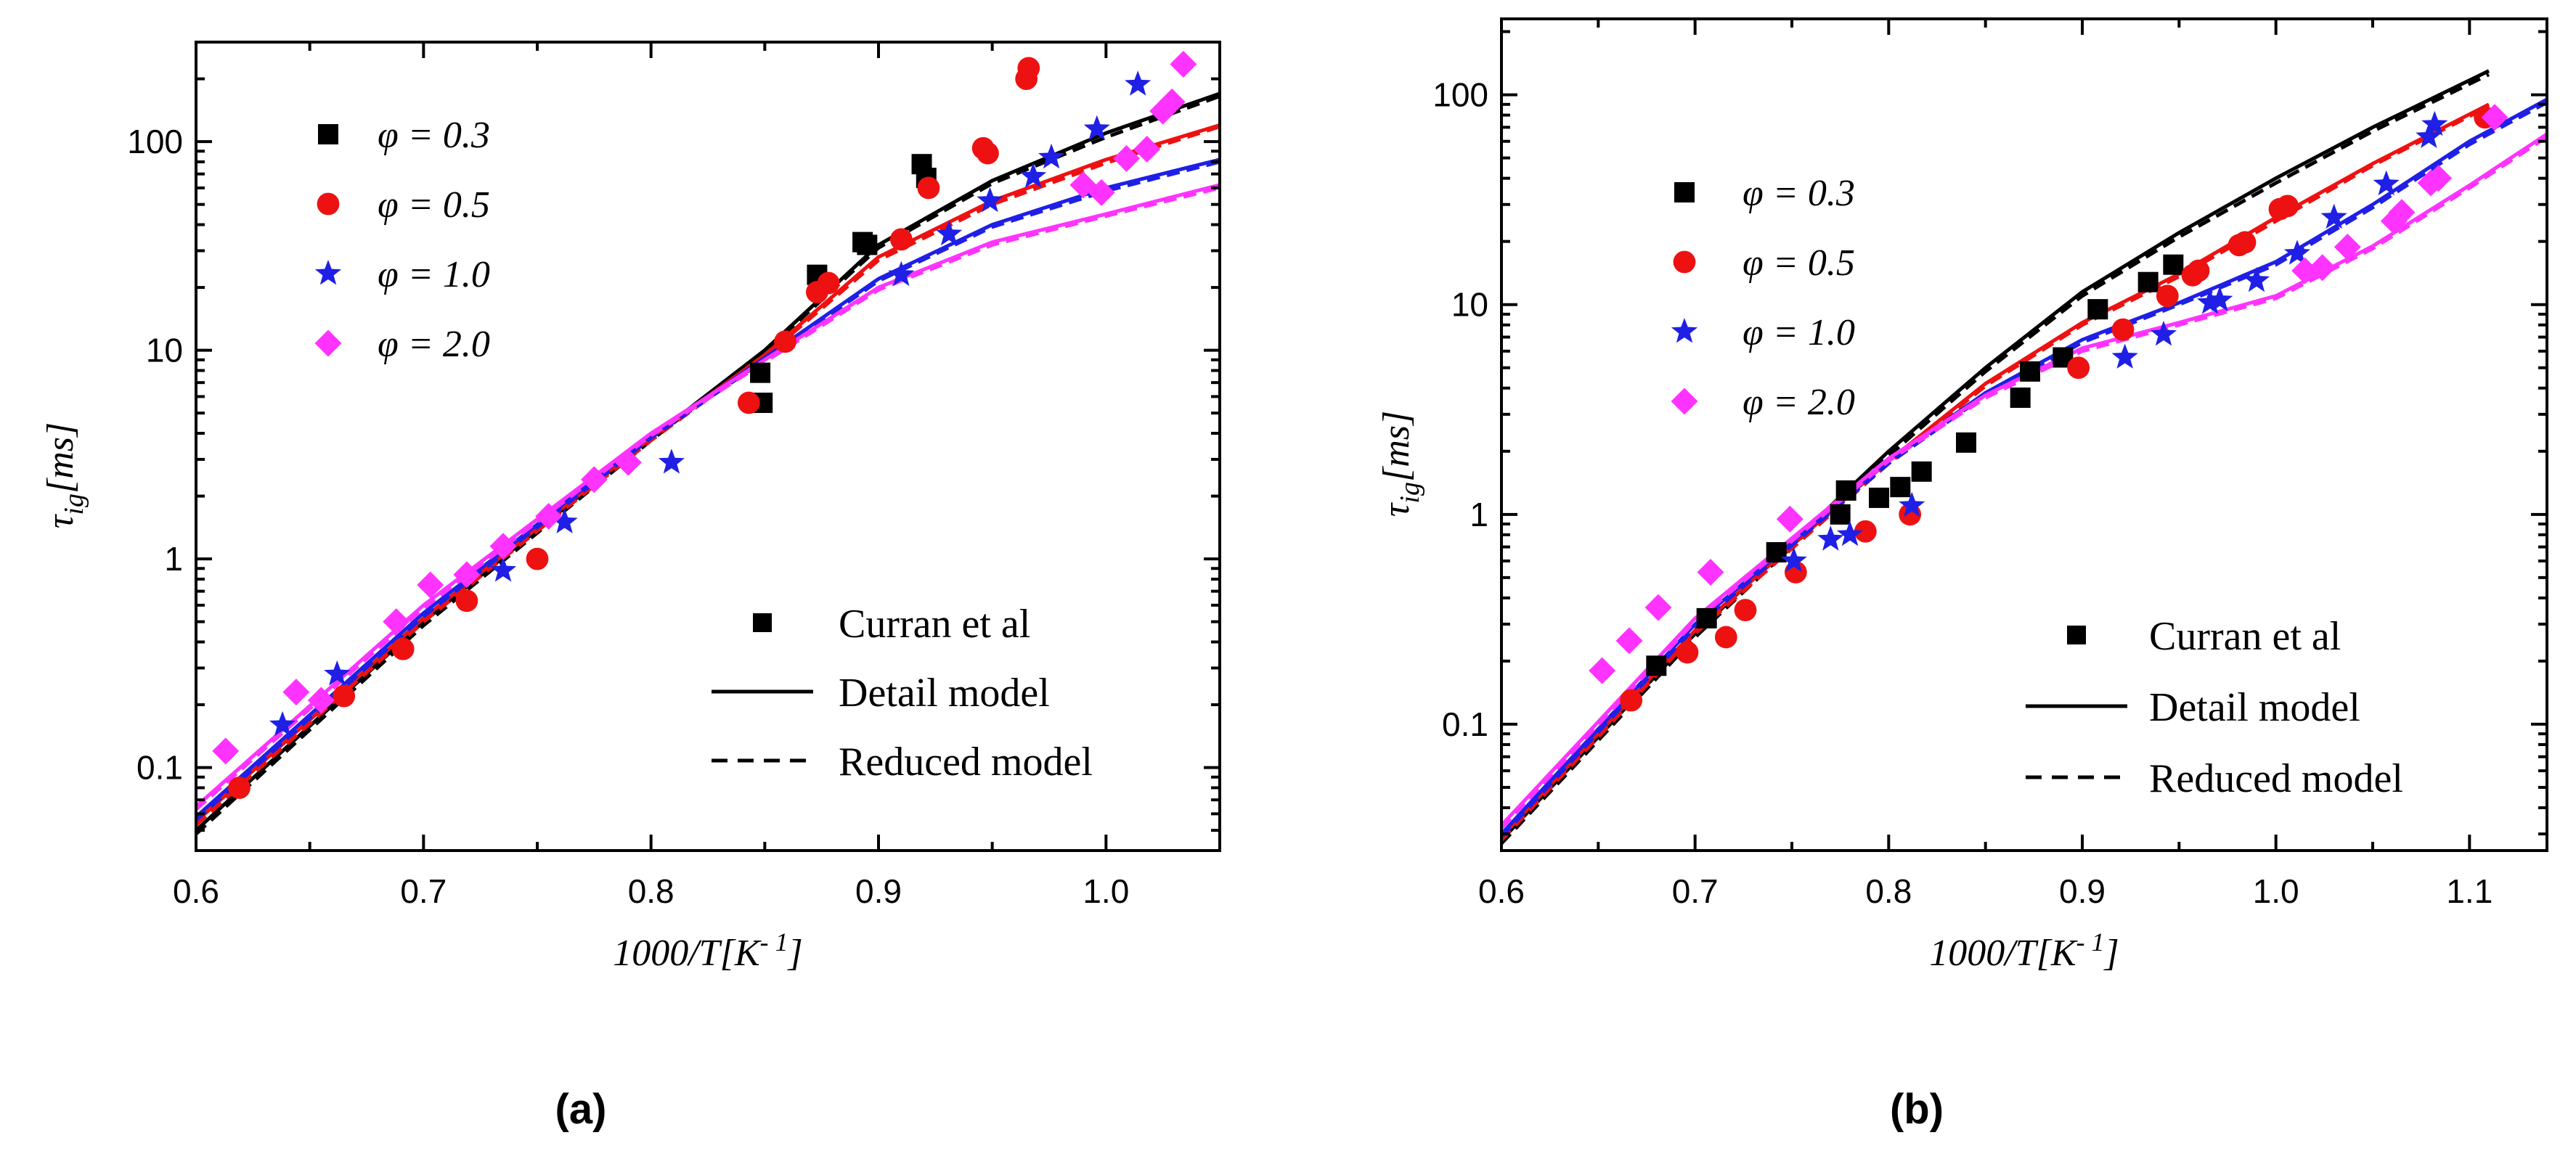  I want to click on y-tick-label: 0.1, so click(1465, 724).